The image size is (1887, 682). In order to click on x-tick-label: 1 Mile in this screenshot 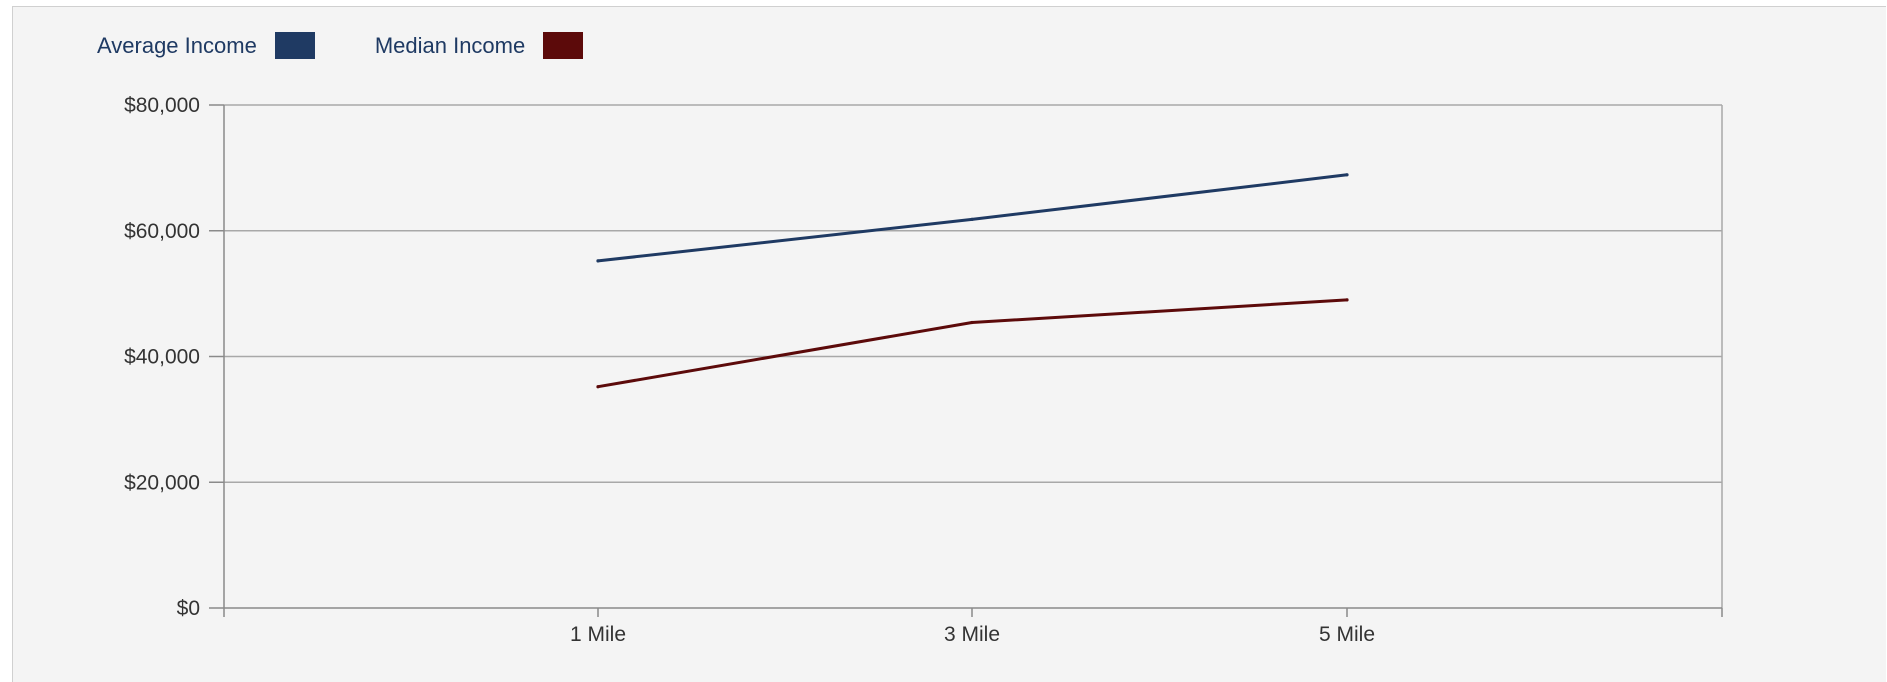, I will do `click(598, 634)`.